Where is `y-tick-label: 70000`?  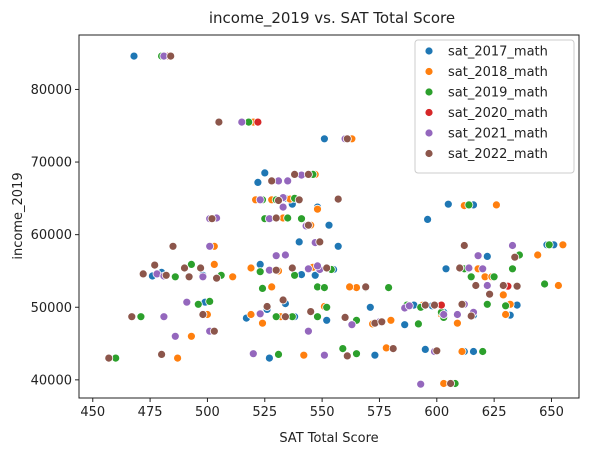 y-tick-label: 70000 is located at coordinates (51, 163).